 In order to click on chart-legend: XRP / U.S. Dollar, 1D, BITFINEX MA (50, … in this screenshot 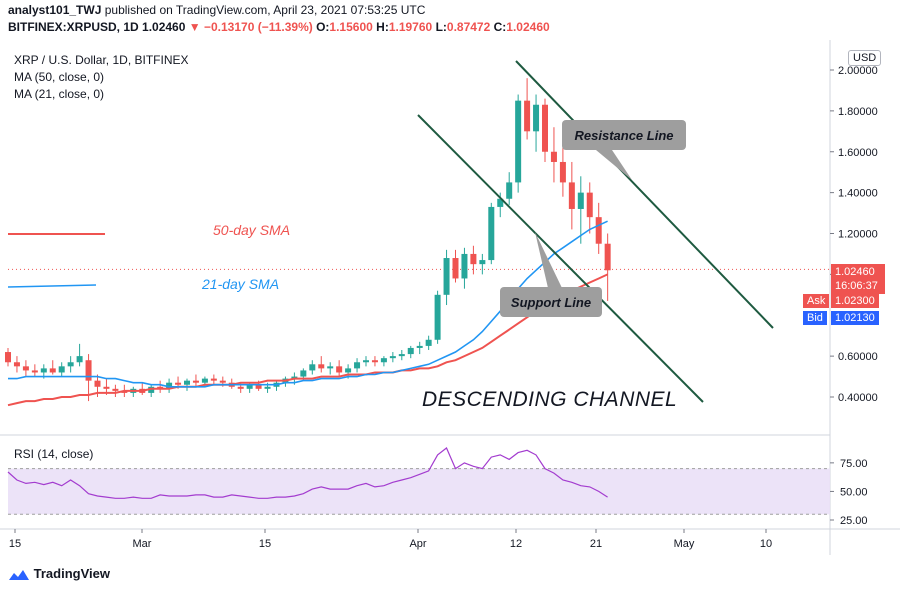, I will do `click(101, 77)`.